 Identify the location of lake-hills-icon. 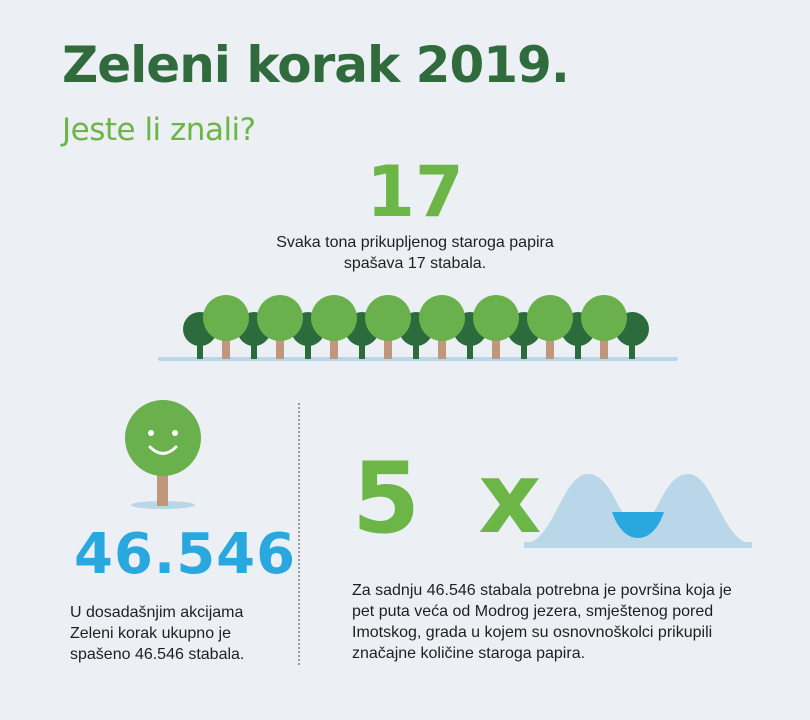
(638, 511).